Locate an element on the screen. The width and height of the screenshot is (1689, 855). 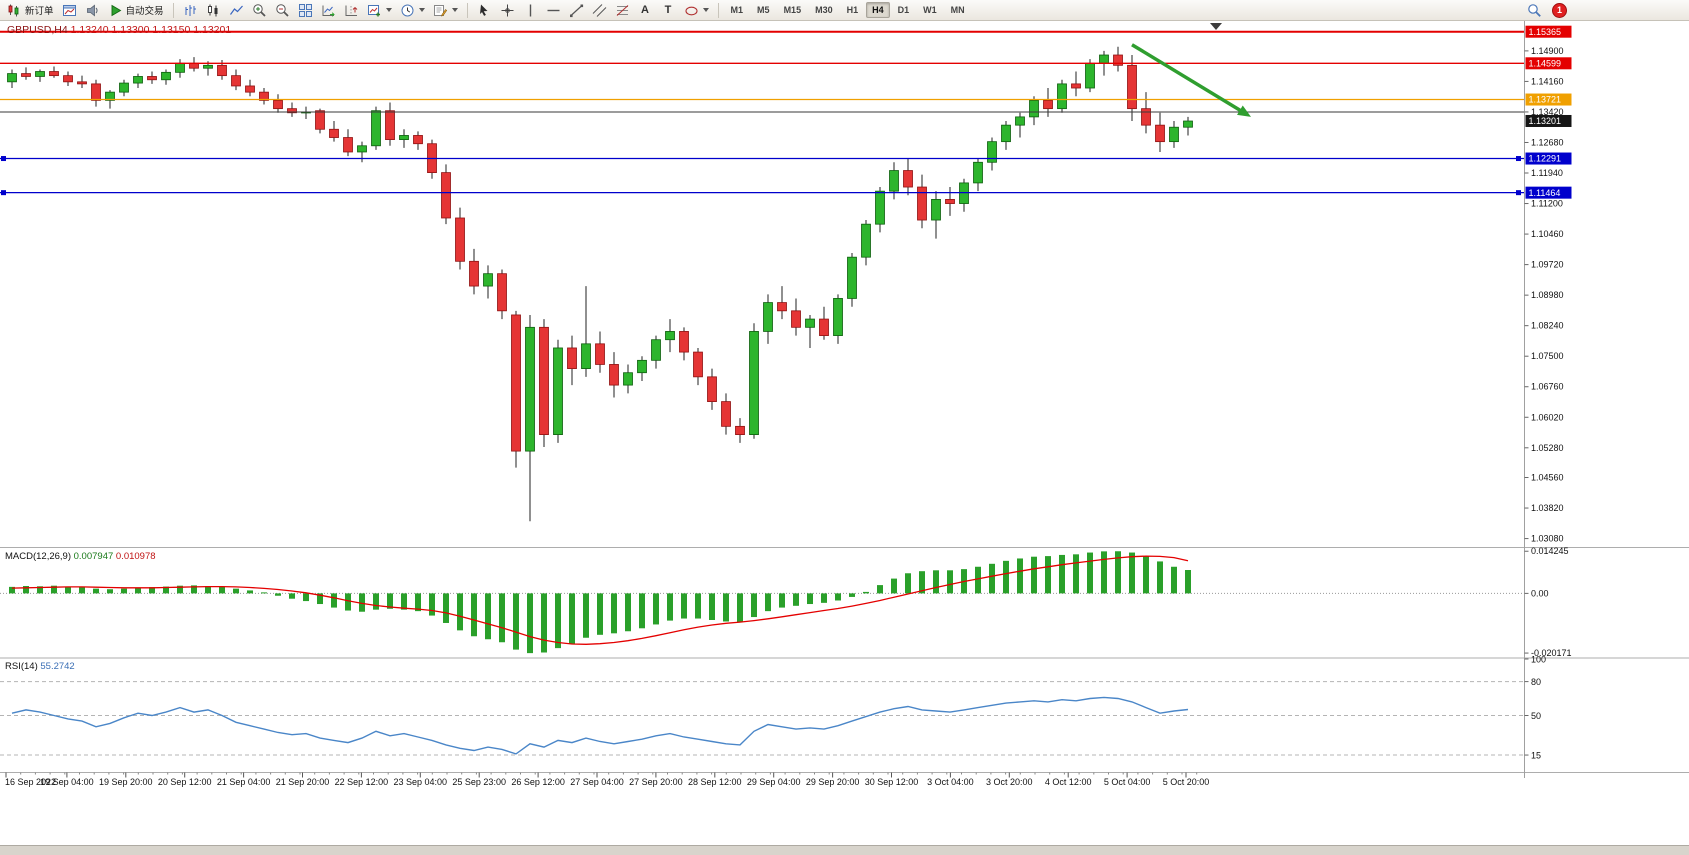
tile-windows-icon is located at coordinates (305, 10).